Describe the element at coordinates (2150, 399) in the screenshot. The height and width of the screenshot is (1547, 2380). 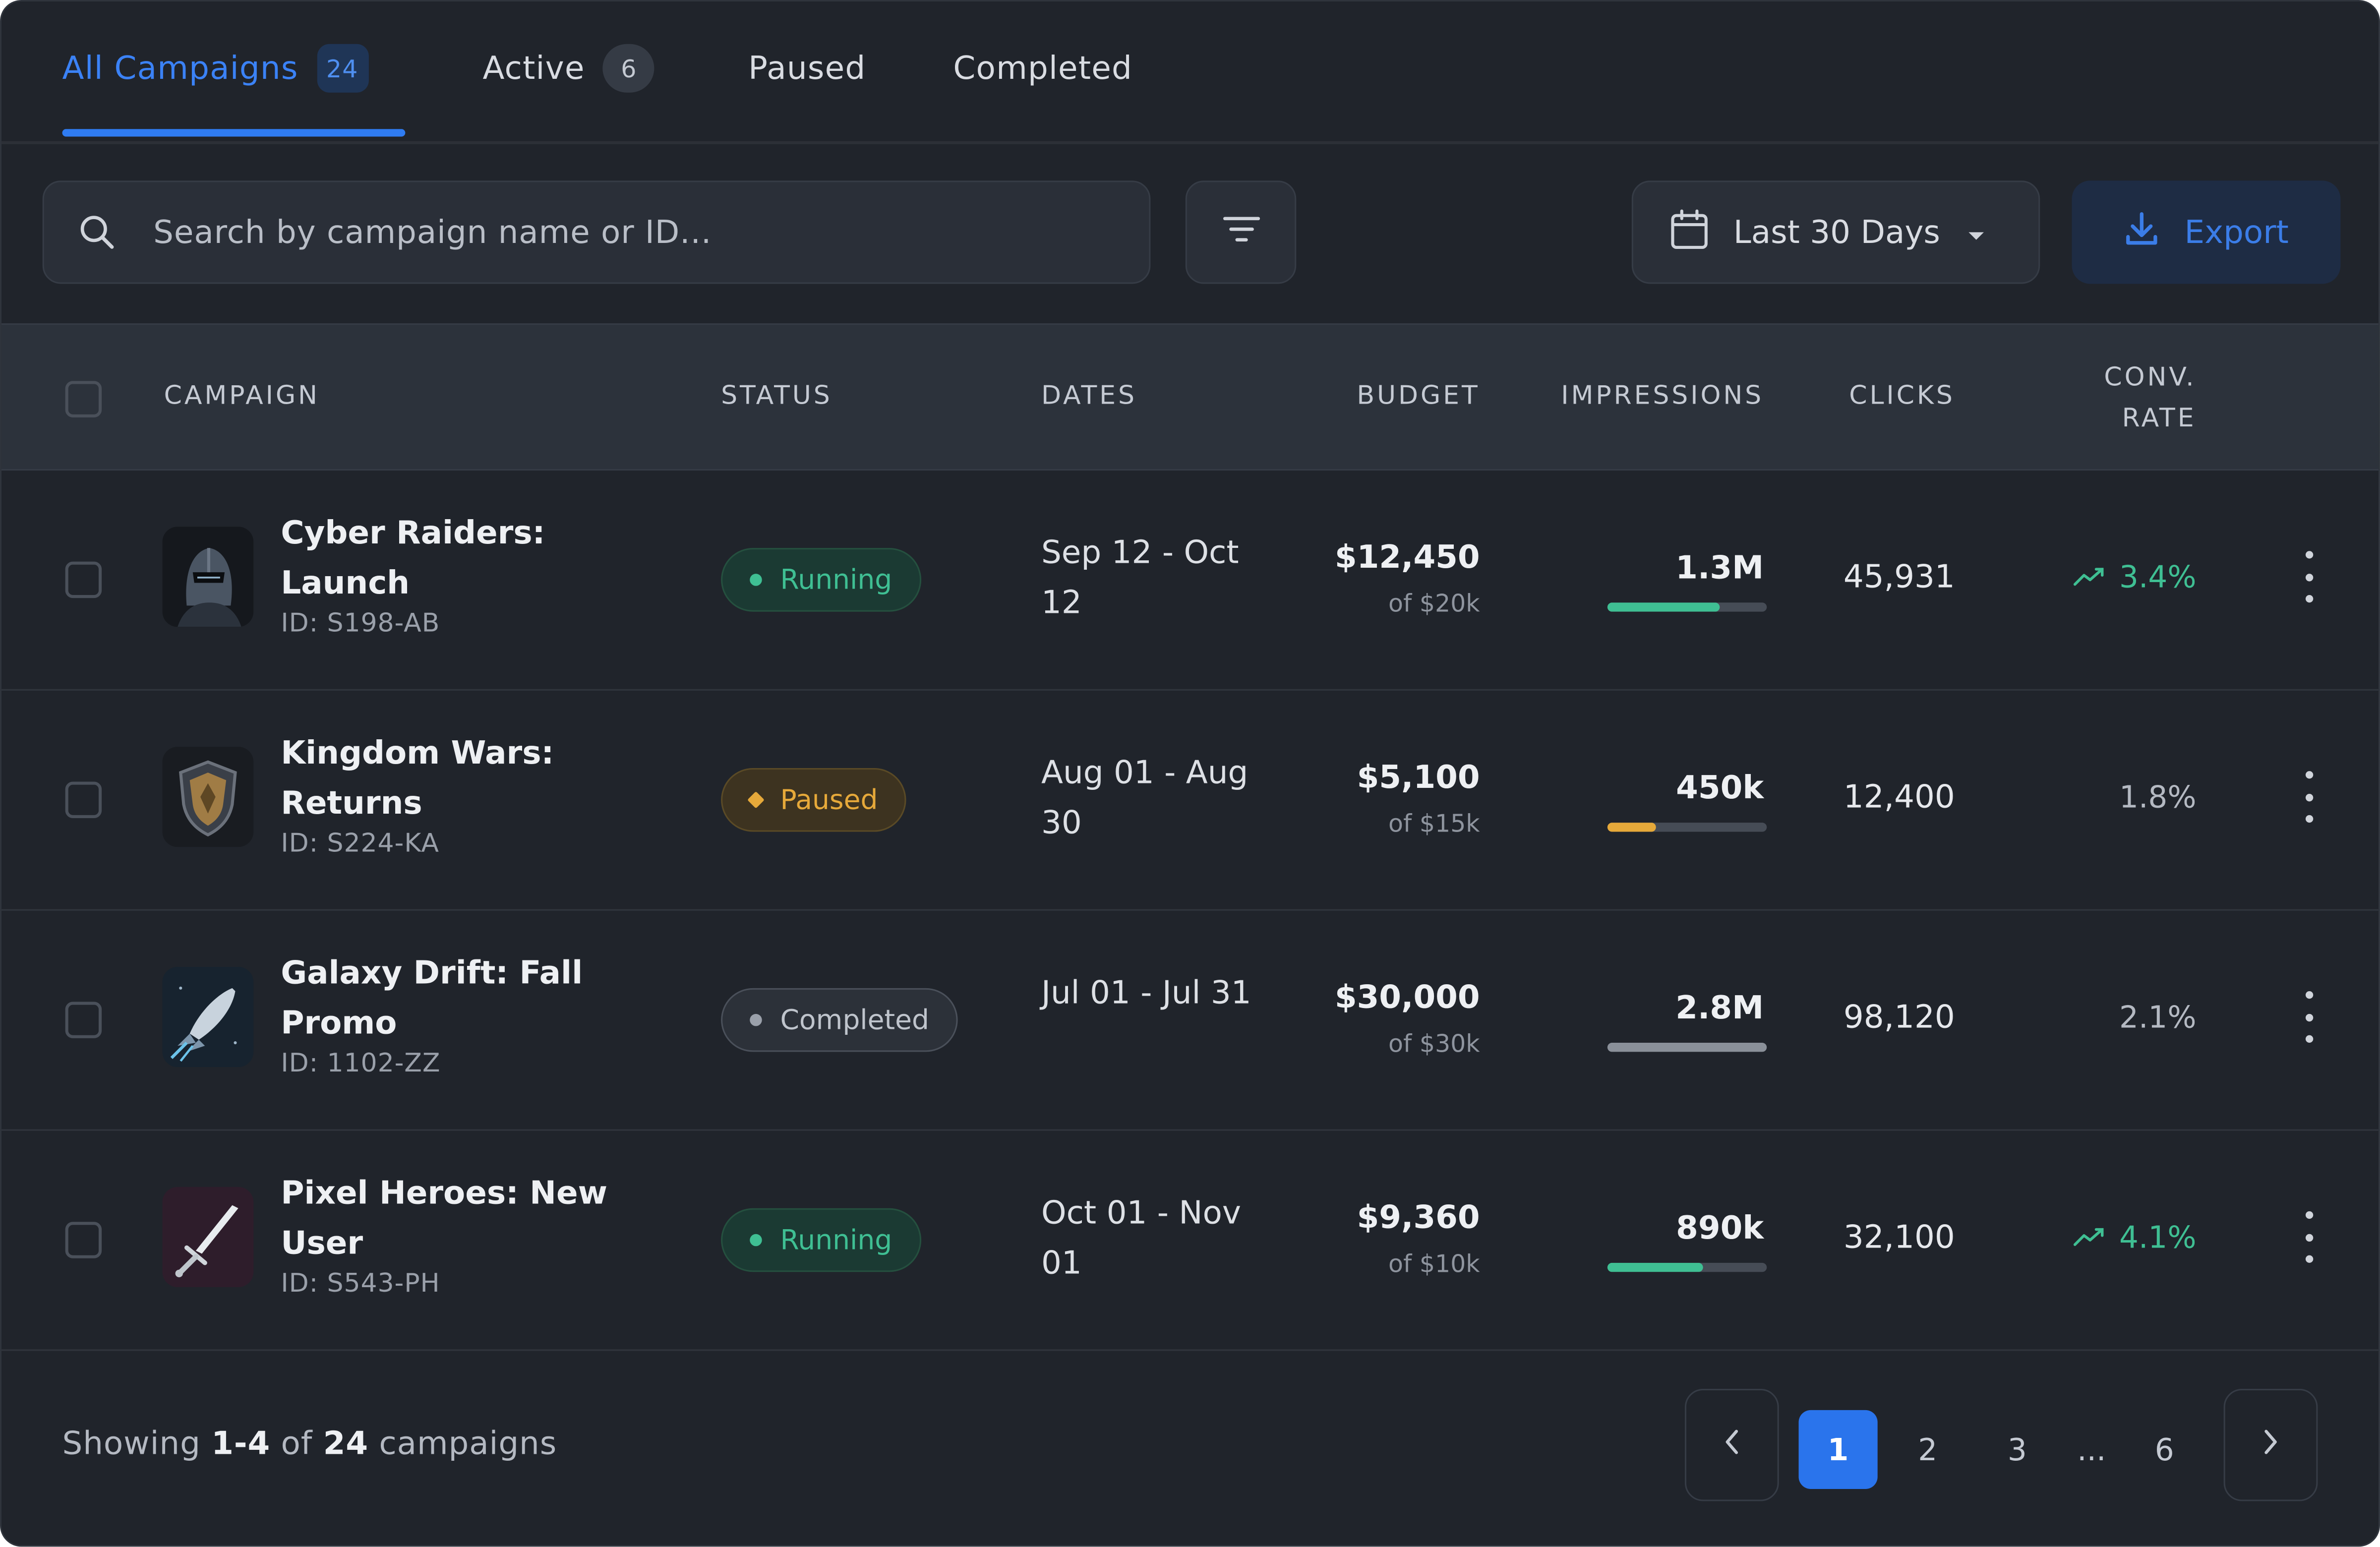
I see `column-header-conv-rate: CONV. RATE` at that location.